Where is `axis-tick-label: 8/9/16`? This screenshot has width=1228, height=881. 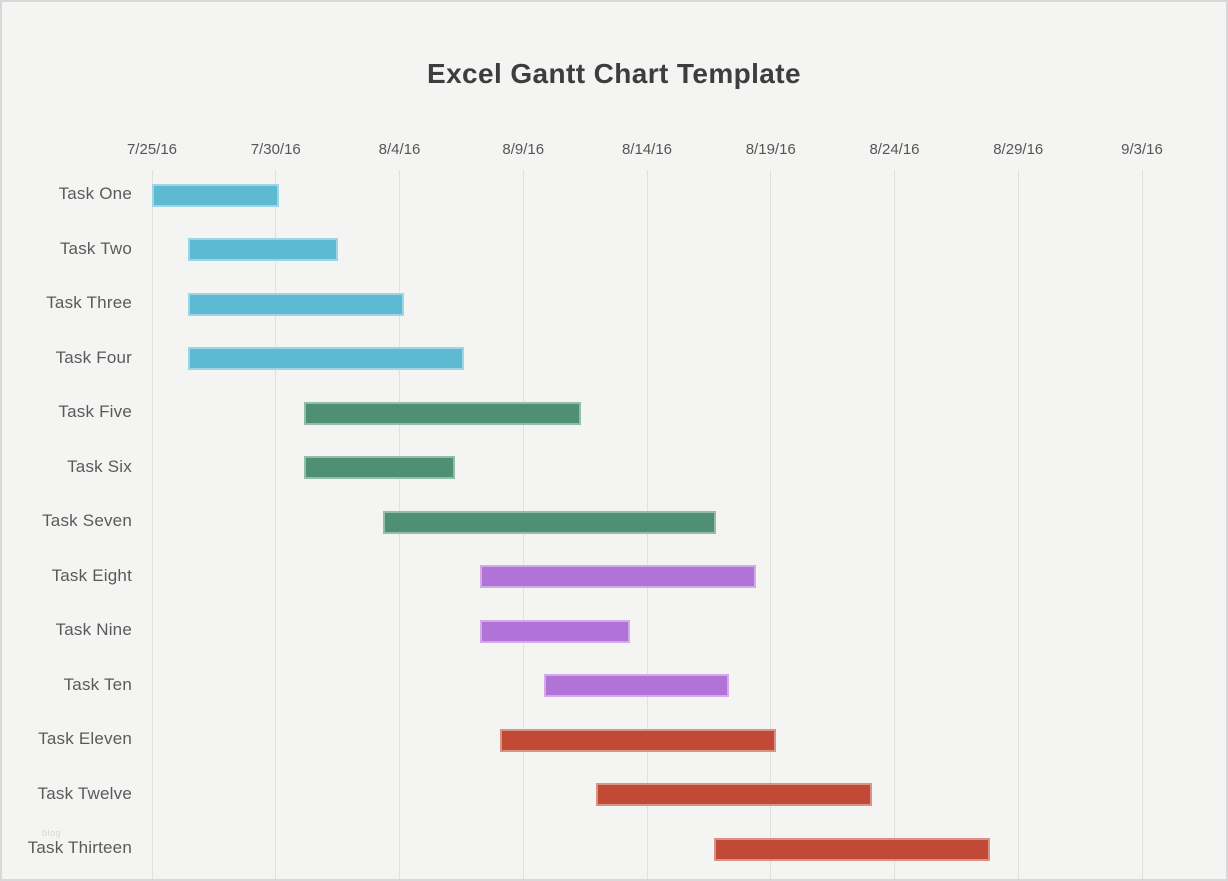 axis-tick-label: 8/9/16 is located at coordinates (523, 149).